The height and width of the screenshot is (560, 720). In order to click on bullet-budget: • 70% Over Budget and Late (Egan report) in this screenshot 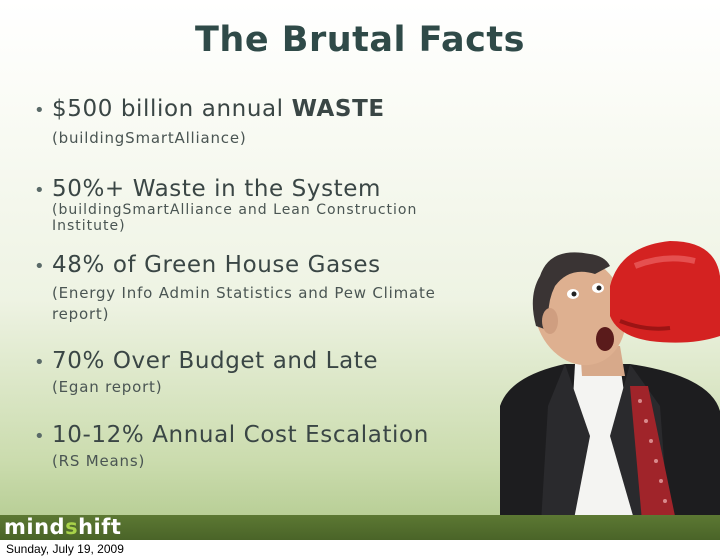, I will do `click(206, 373)`.